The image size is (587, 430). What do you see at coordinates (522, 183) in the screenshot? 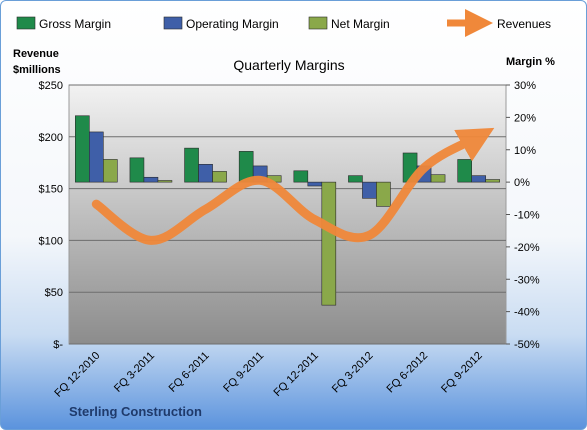
I see `right-tick-label: 0%` at bounding box center [522, 183].